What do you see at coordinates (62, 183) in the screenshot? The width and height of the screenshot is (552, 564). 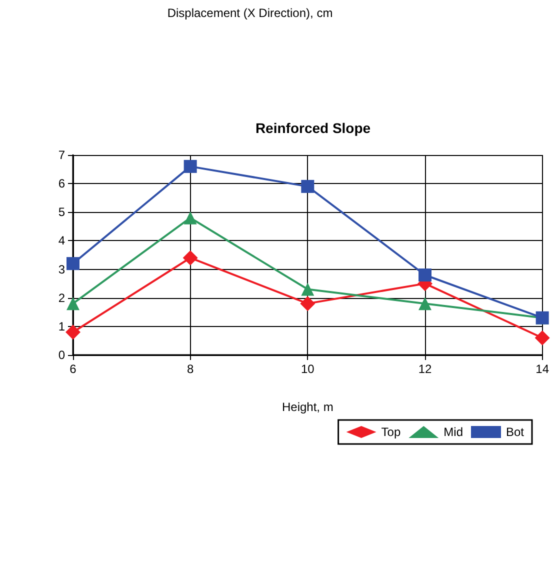 I see `y-tick-label: 6` at bounding box center [62, 183].